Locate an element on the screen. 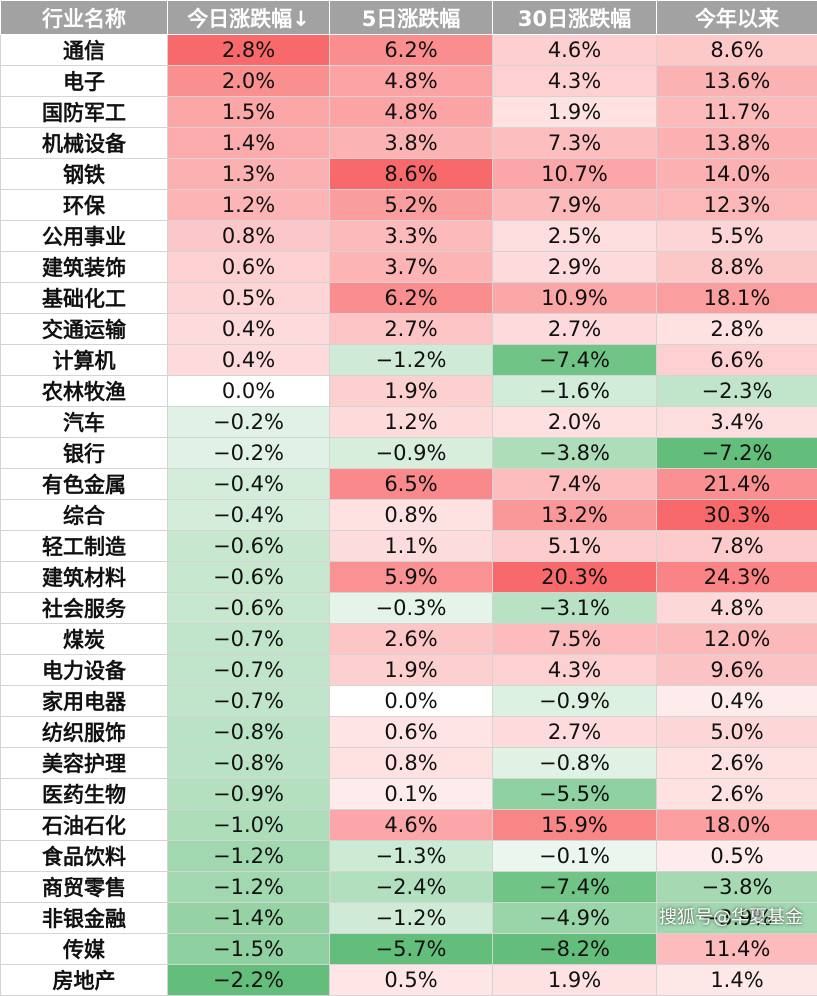 The height and width of the screenshot is (996, 817). industry-name-cell: 传媒 is located at coordinates (84, 949).